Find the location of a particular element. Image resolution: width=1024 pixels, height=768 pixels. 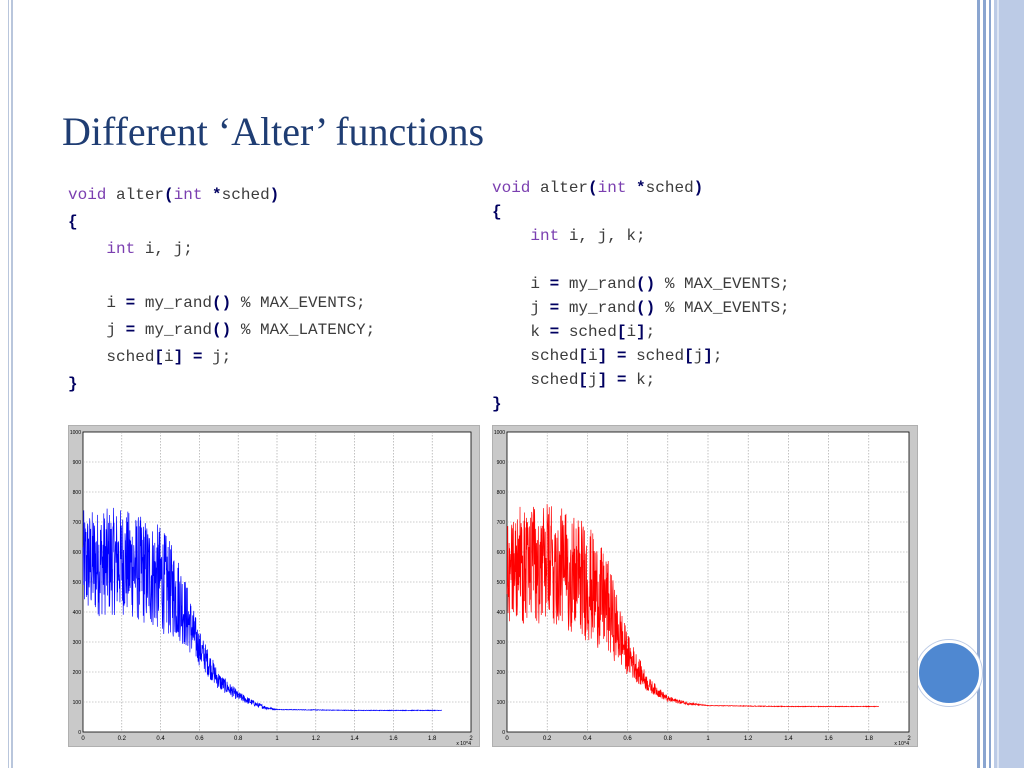

x-tick-label: 0.6 is located at coordinates (199, 739).